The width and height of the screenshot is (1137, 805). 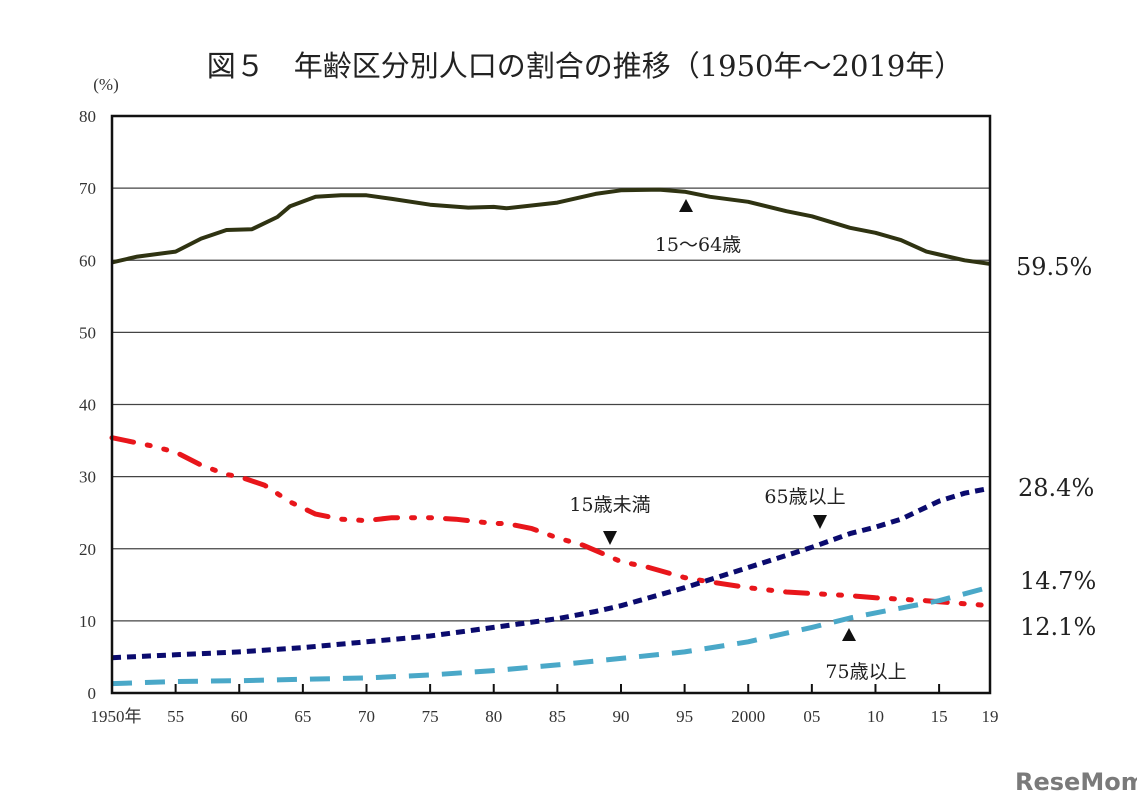 What do you see at coordinates (87, 260) in the screenshot?
I see `y-tick-label: 60` at bounding box center [87, 260].